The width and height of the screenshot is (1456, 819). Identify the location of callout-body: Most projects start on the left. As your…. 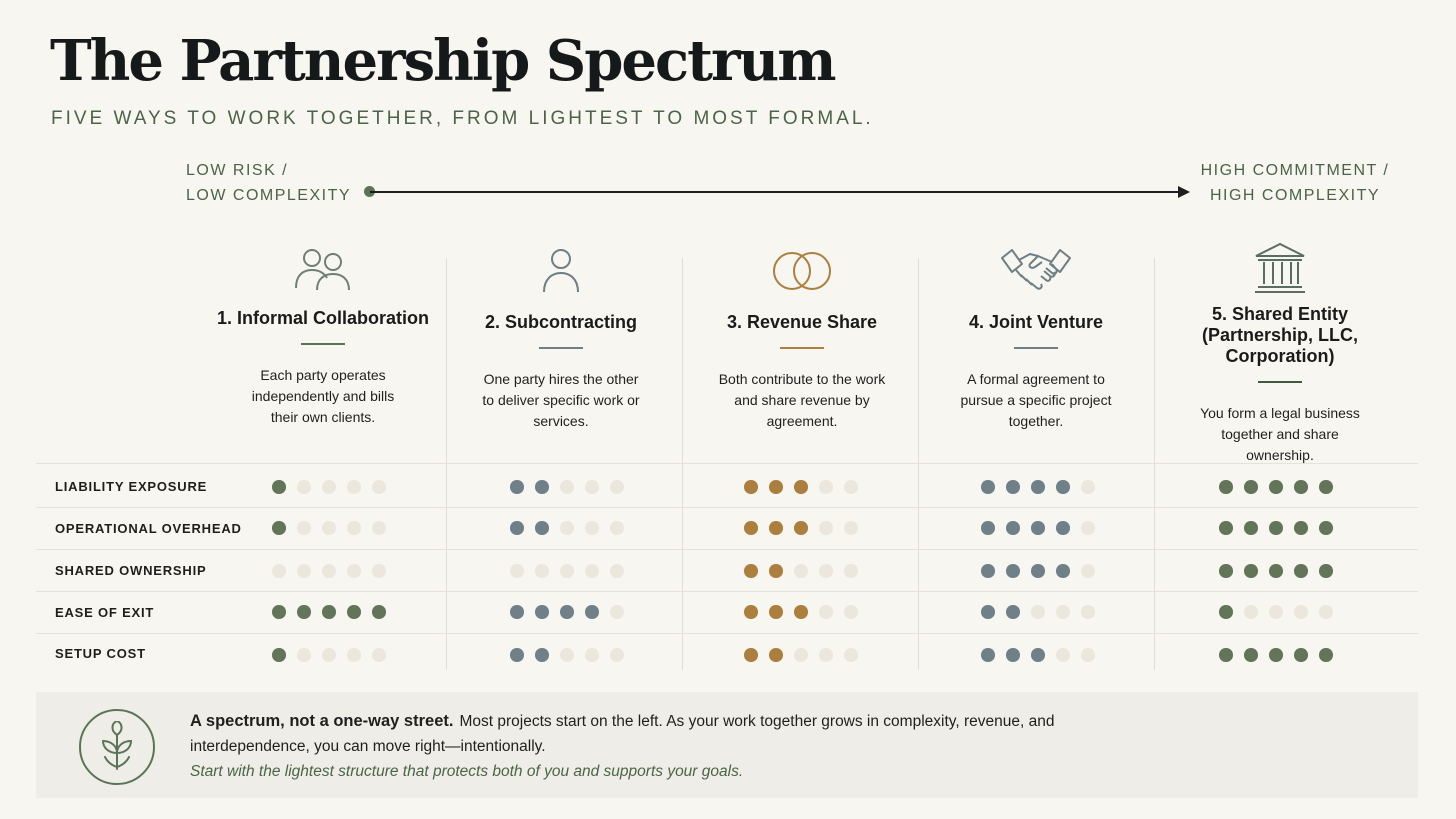
(622, 734).